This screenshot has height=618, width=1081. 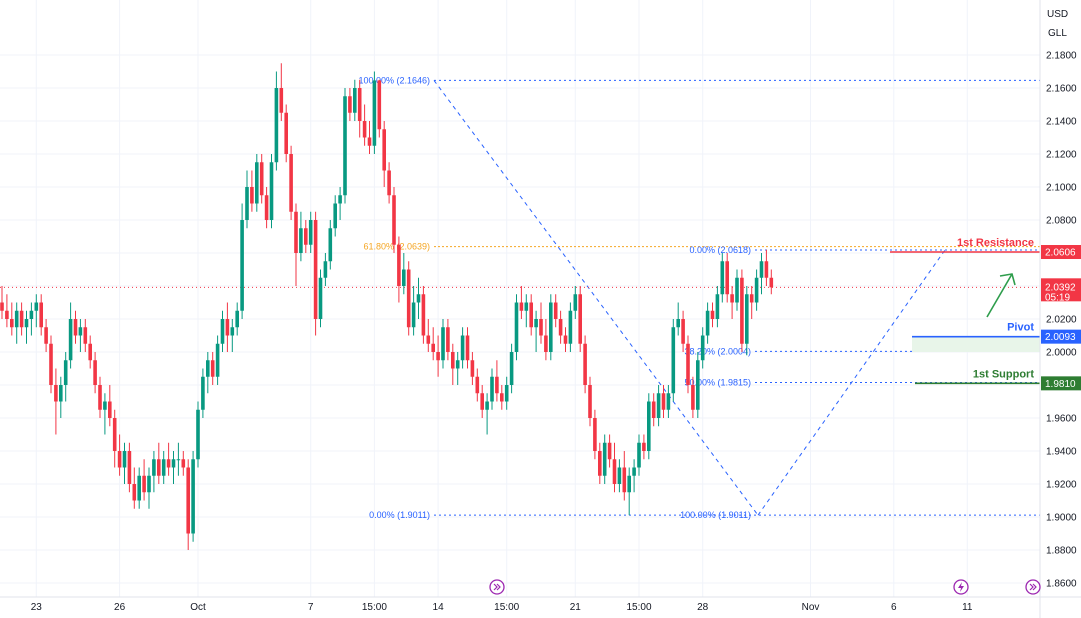 What do you see at coordinates (1061, 188) in the screenshot?
I see `price-tick-label: 2.1000` at bounding box center [1061, 188].